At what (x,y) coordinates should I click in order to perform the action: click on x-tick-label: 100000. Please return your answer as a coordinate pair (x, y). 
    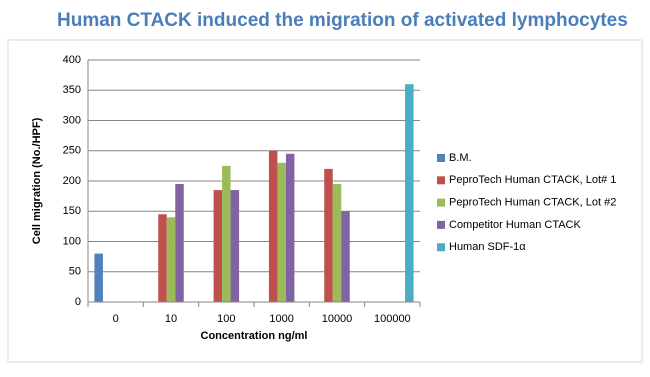
    Looking at the image, I should click on (392, 319).